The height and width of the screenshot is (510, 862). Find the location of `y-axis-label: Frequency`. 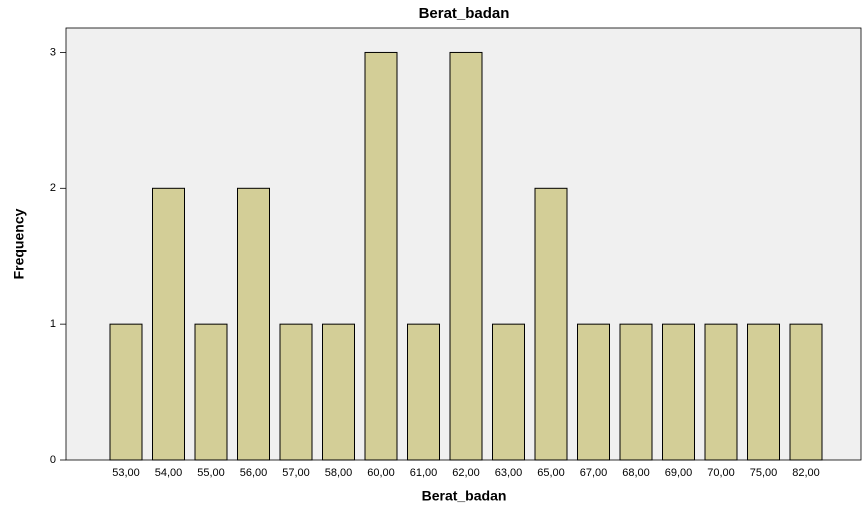

y-axis-label: Frequency is located at coordinates (19, 243).